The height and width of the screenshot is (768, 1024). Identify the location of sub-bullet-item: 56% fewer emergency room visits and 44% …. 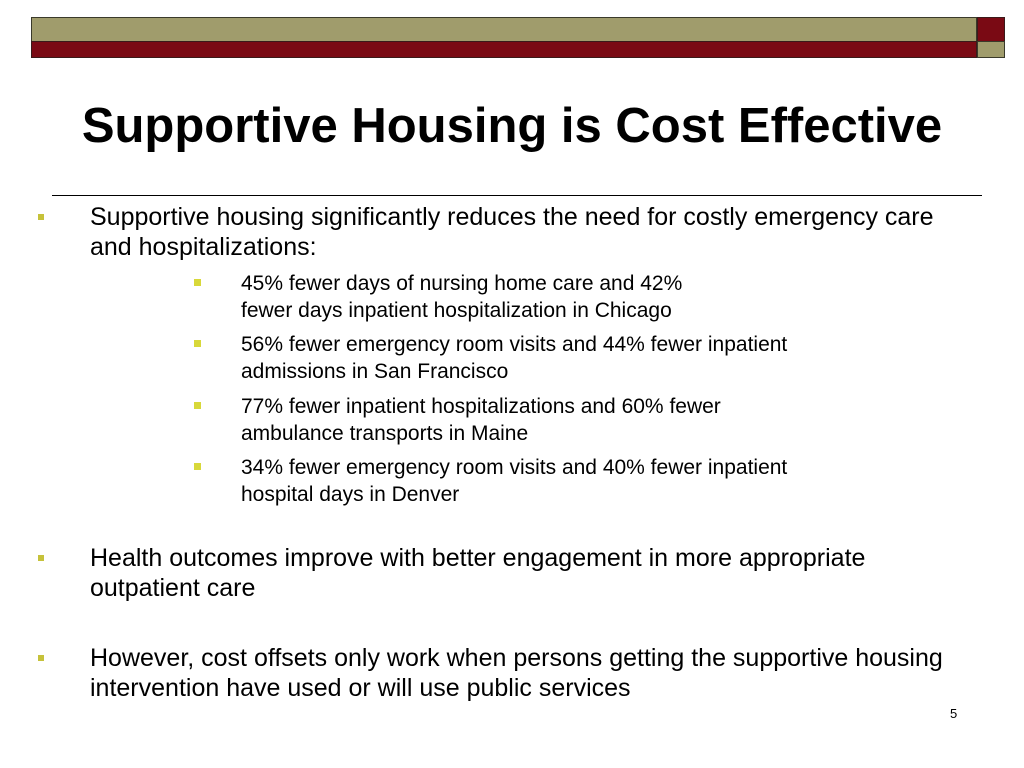
(567, 358).